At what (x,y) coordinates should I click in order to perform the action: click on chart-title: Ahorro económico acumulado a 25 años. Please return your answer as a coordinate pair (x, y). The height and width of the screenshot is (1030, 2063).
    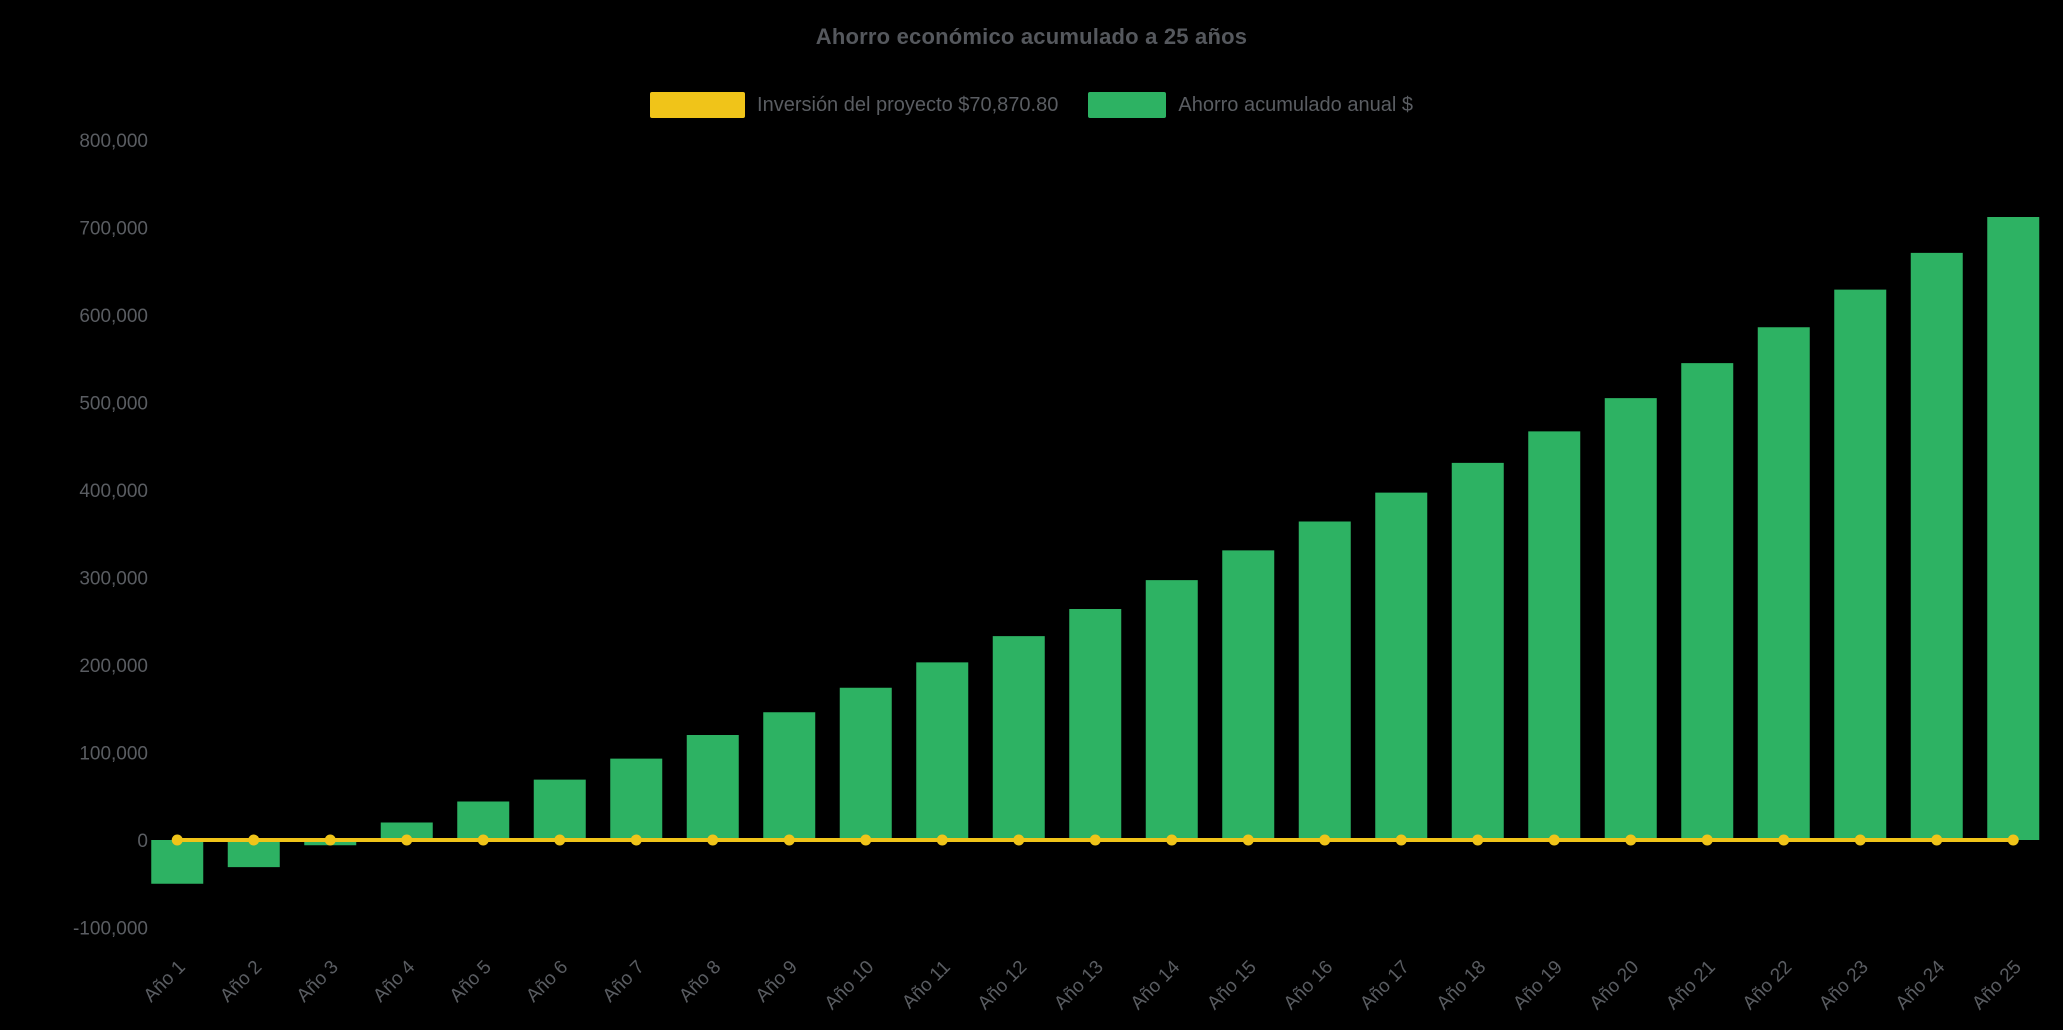
    Looking at the image, I should click on (1031, 36).